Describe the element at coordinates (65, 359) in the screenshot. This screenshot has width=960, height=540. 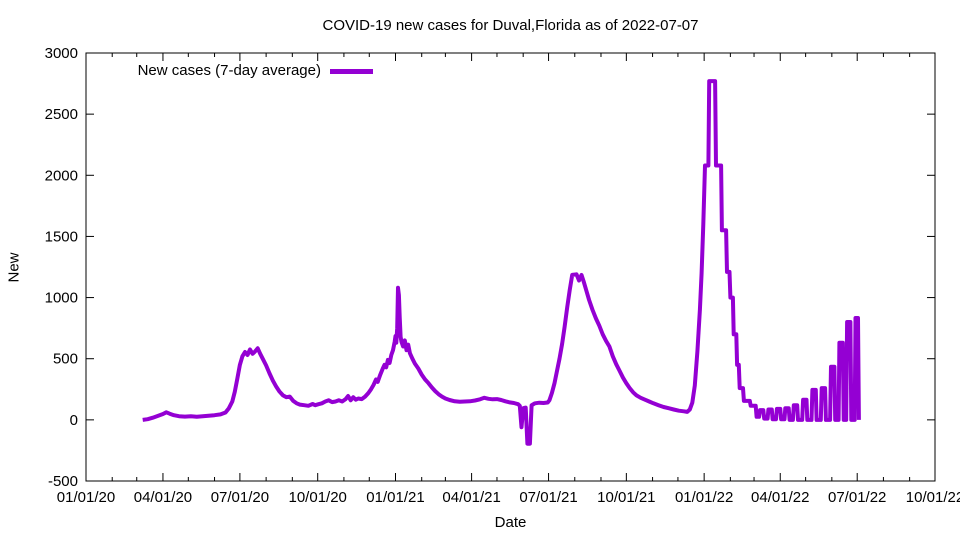
I see `y-tick-label: 500` at that location.